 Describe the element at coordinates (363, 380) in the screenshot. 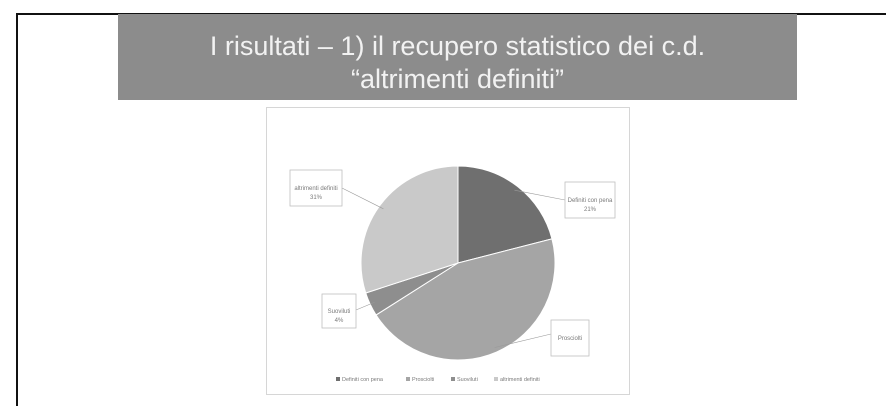

I see `legend-label-definiti: Definiti con pena` at that location.